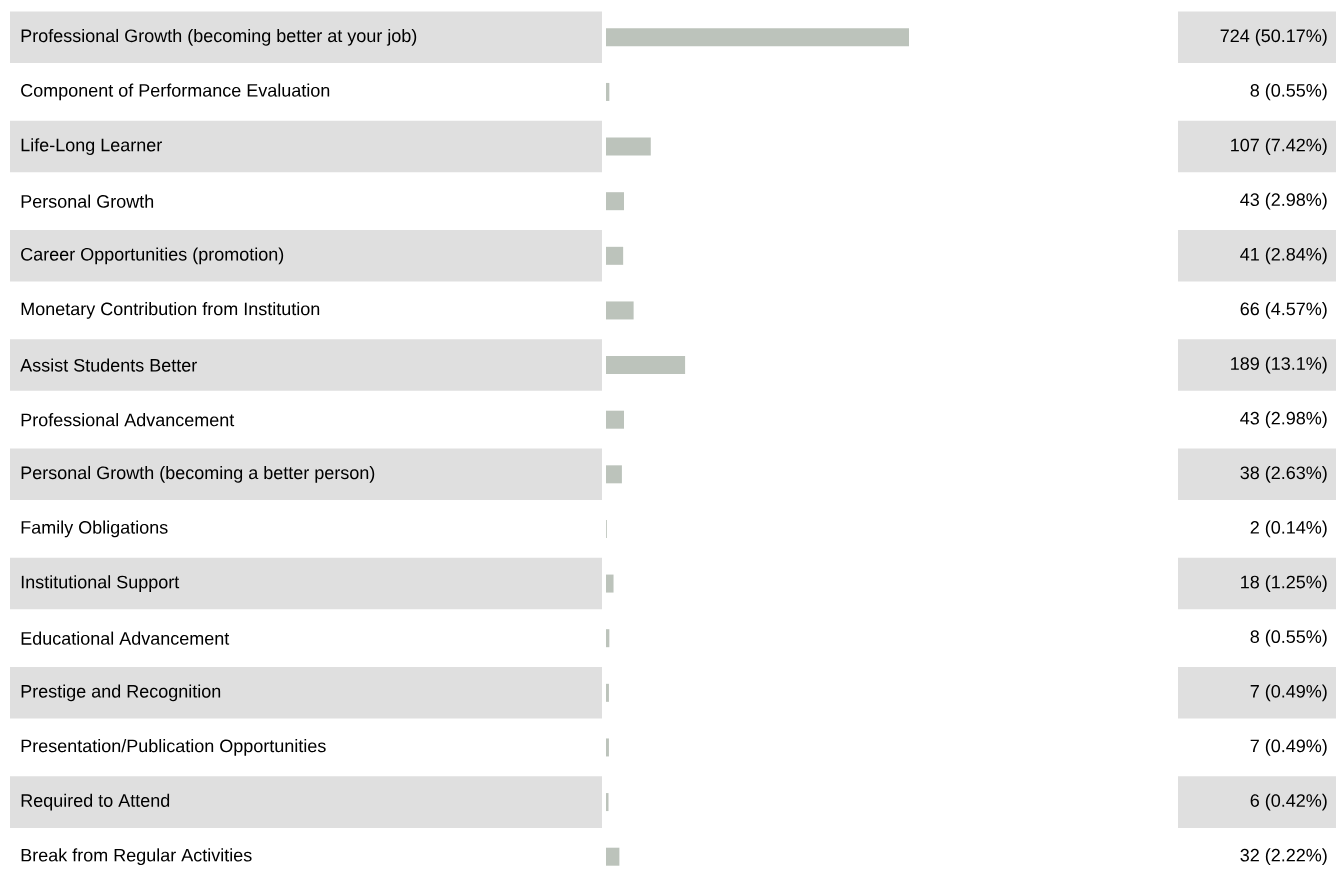  What do you see at coordinates (125, 638) in the screenshot?
I see `y-tick-label: Educational Advancement` at bounding box center [125, 638].